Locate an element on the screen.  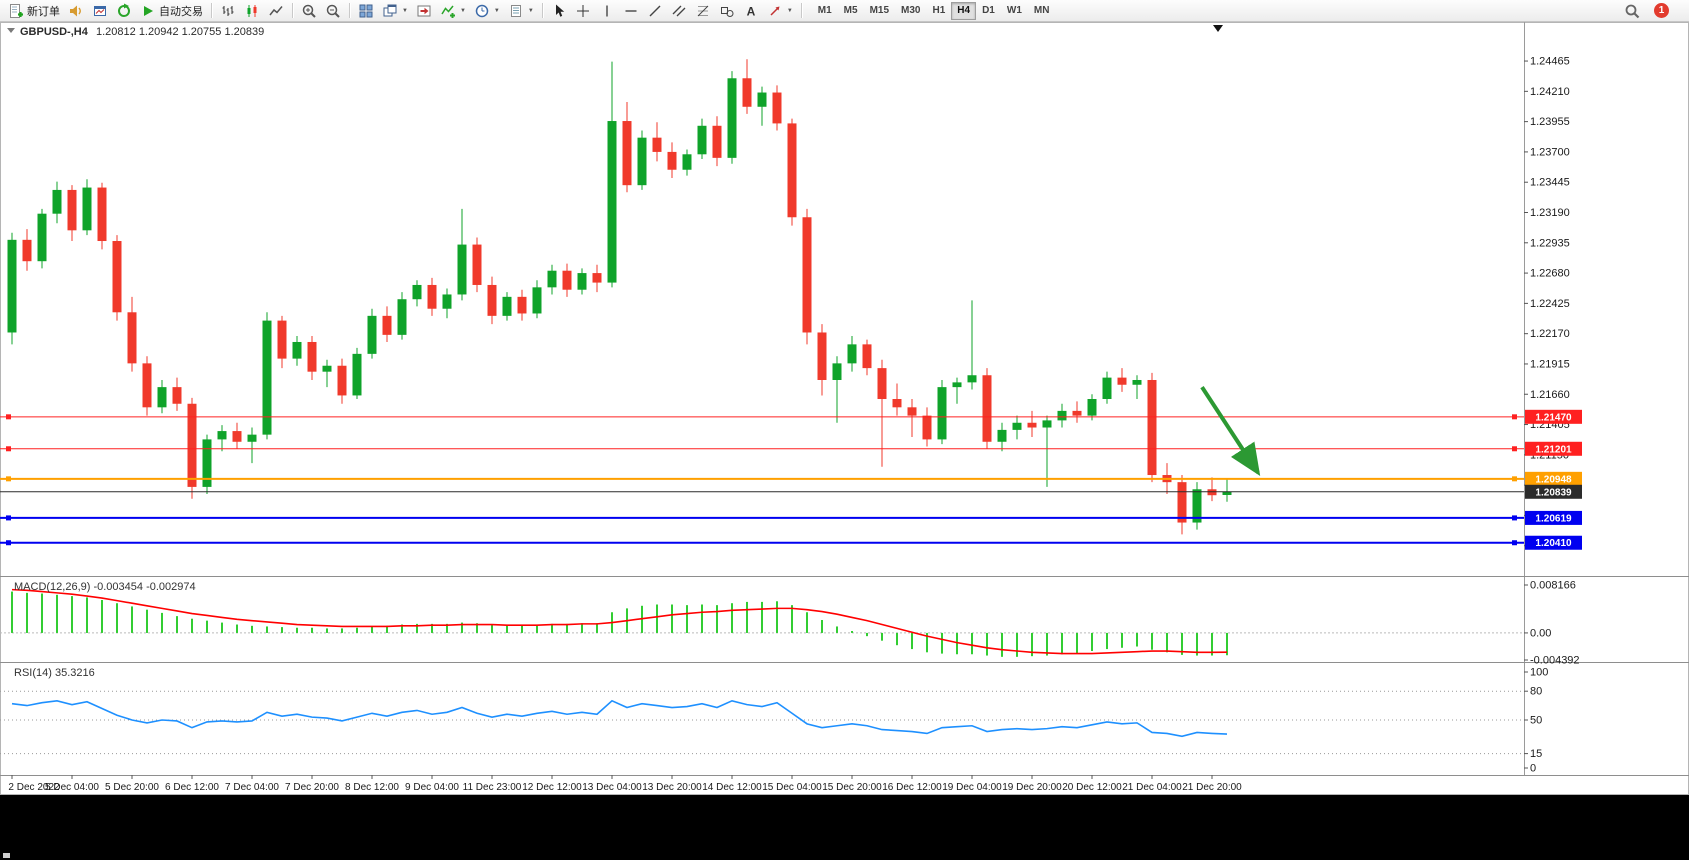
macd-label: MACD(12,26,9) -0.003454 -0.002974 is located at coordinates (105, 587).